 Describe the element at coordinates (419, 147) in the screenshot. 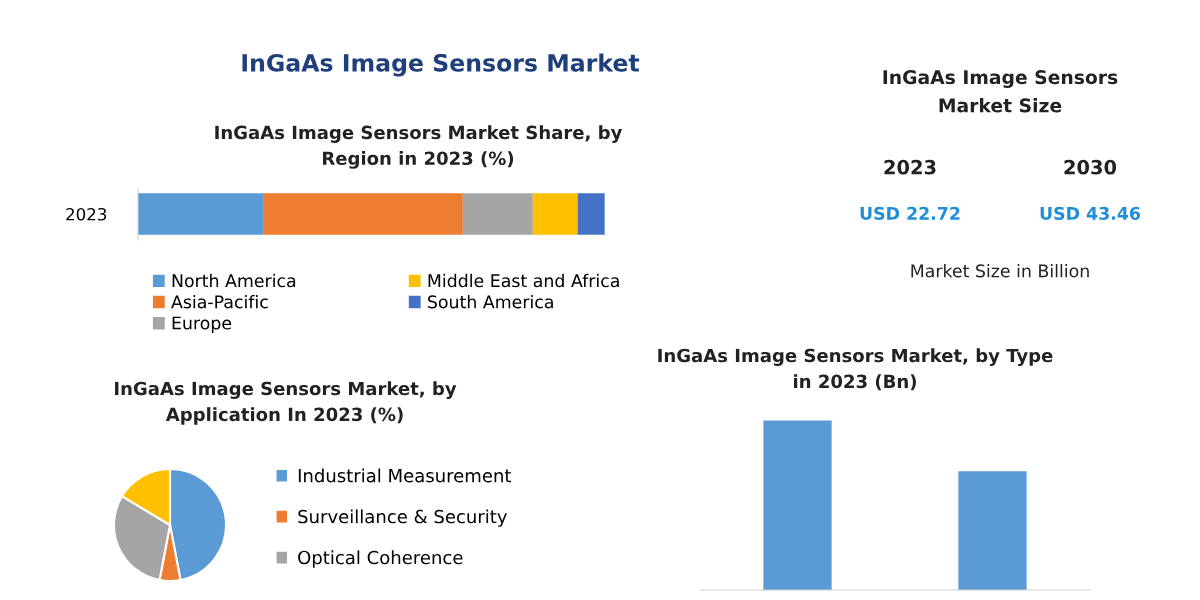

I see `text: InGaAs Image Sensors Market Share, by Region in 2023 (%)` at that location.